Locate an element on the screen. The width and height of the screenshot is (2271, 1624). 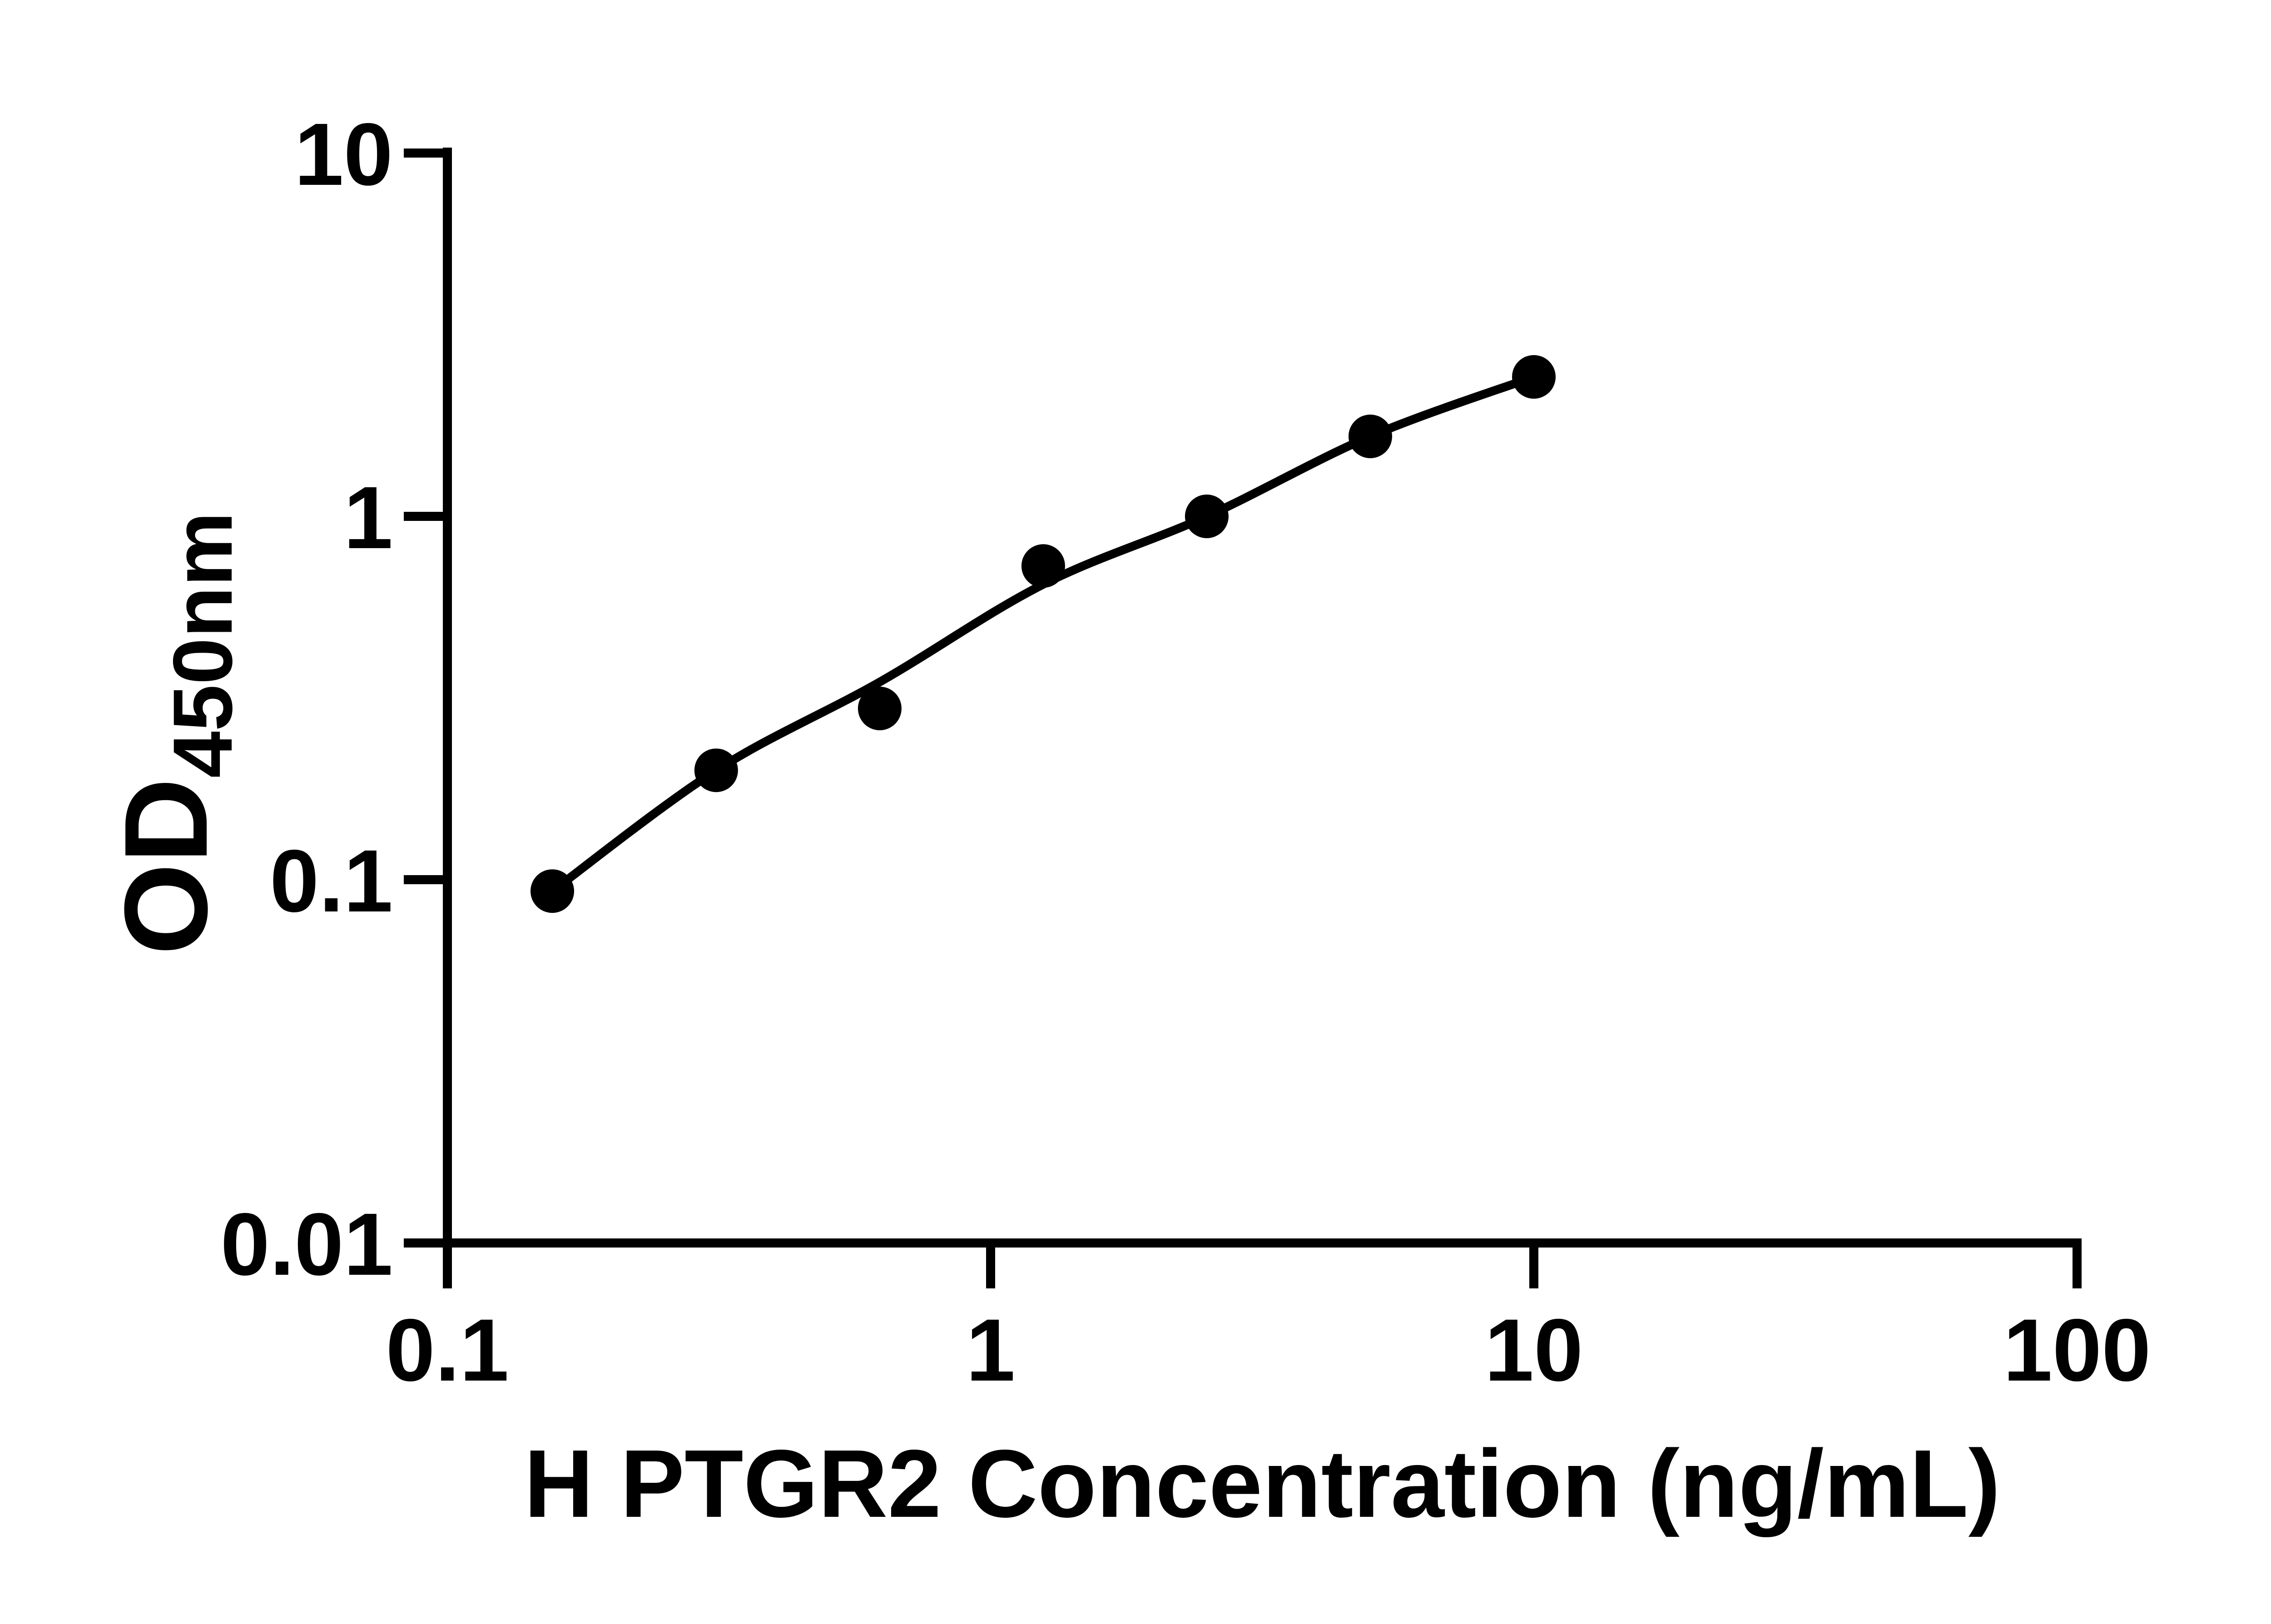
y-tick-label: 0.1 is located at coordinates (331, 881).